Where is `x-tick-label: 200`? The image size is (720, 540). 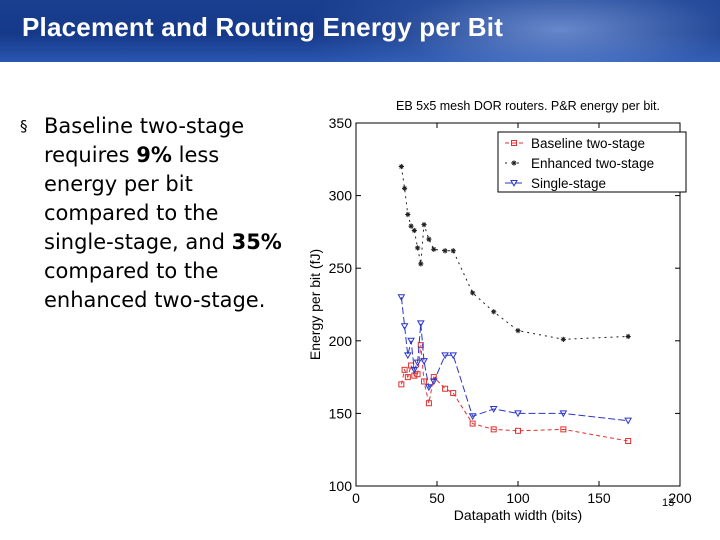 x-tick-label: 200 is located at coordinates (680, 498).